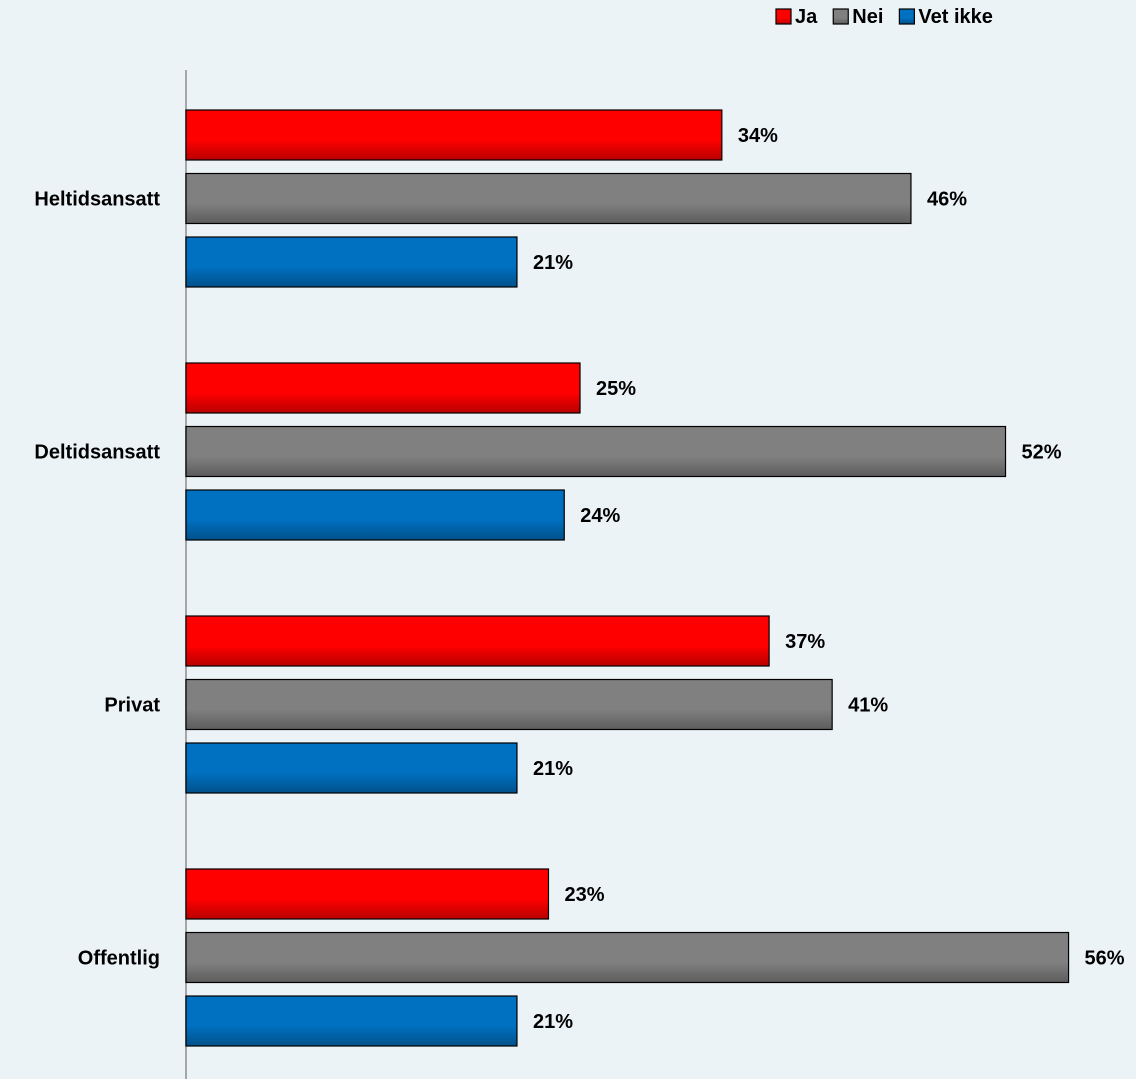 Image resolution: width=1136 pixels, height=1079 pixels. What do you see at coordinates (1105, 959) in the screenshot?
I see `data-label-offentlig-nei: 56%` at bounding box center [1105, 959].